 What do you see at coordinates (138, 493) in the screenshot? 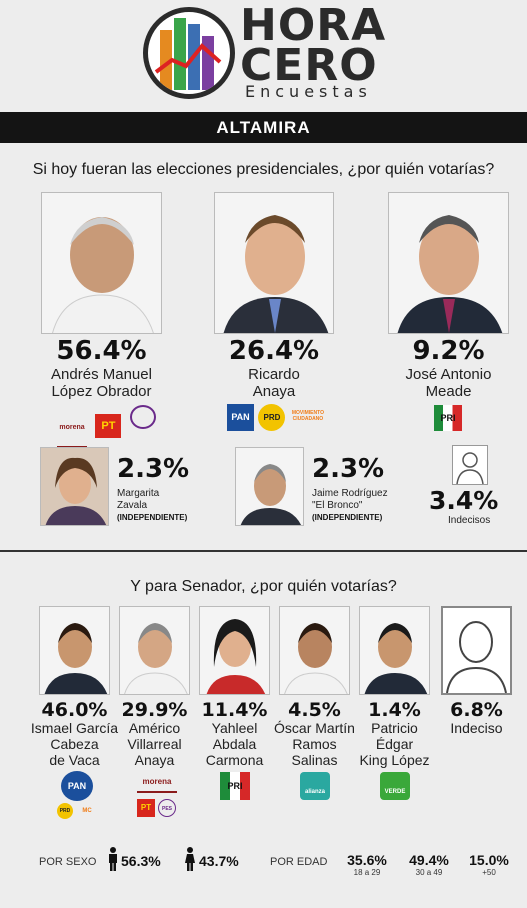
I see `candidate-name-line1: Margarita` at bounding box center [138, 493].